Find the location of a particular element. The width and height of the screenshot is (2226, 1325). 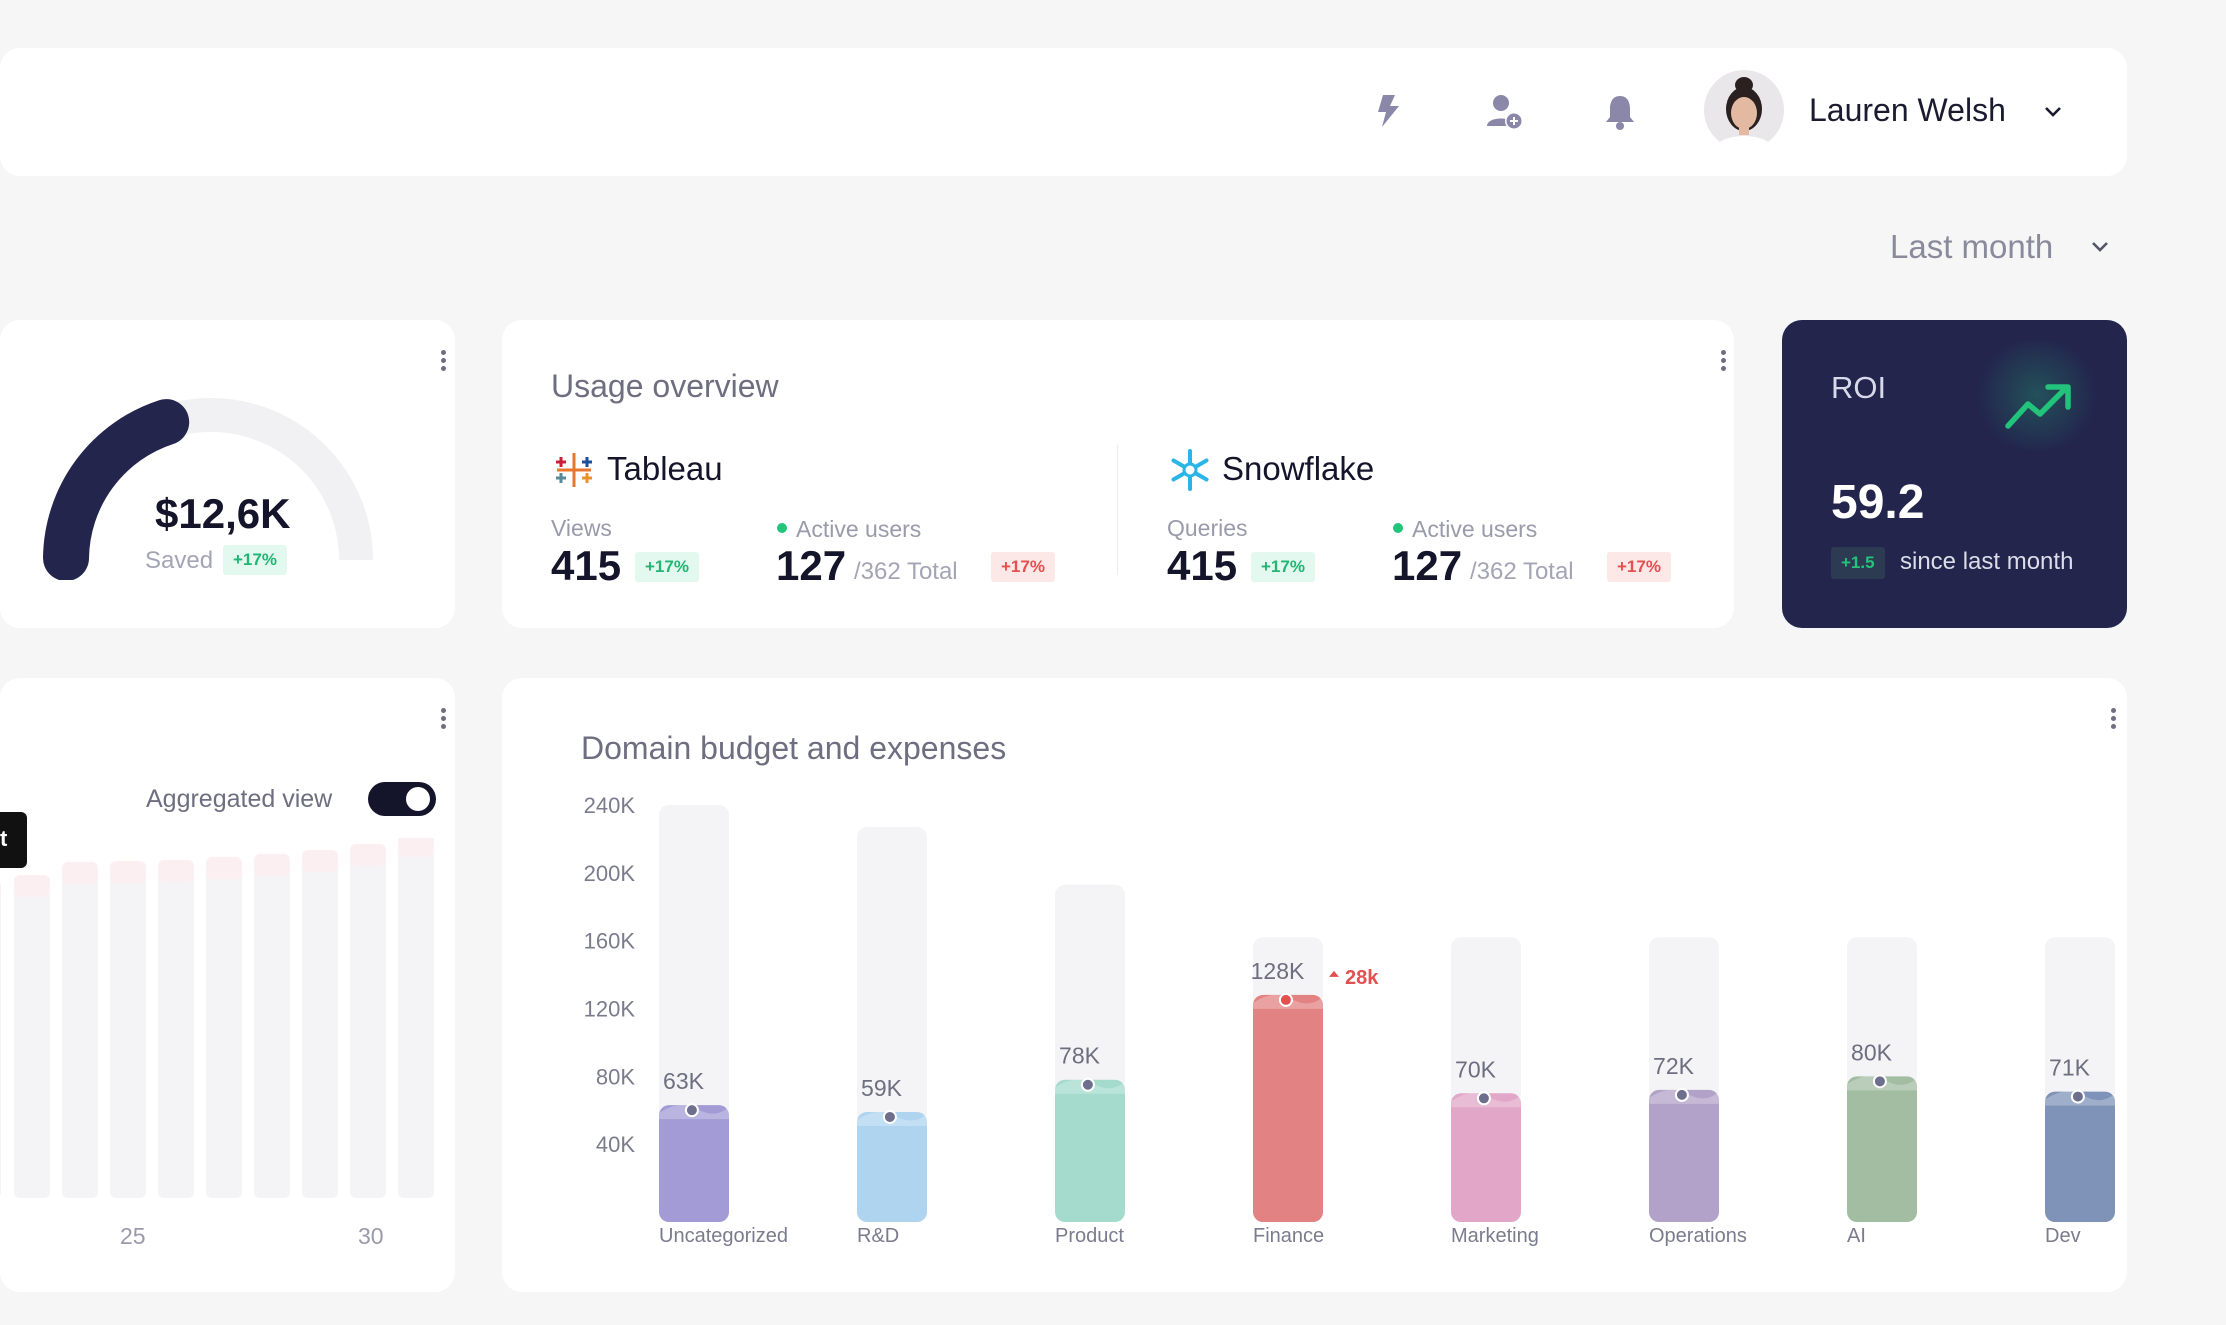

period-dropdown: Last month is located at coordinates (2005, 248).